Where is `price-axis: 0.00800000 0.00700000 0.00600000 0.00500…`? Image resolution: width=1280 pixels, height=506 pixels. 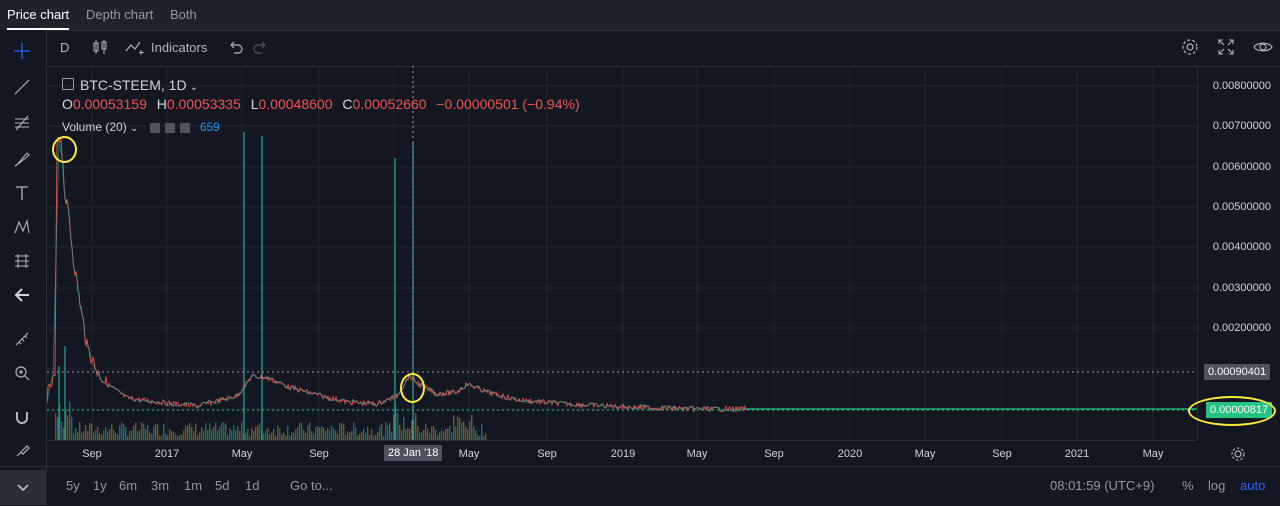 price-axis: 0.00800000 0.00700000 0.00600000 0.00500… is located at coordinates (1238, 253).